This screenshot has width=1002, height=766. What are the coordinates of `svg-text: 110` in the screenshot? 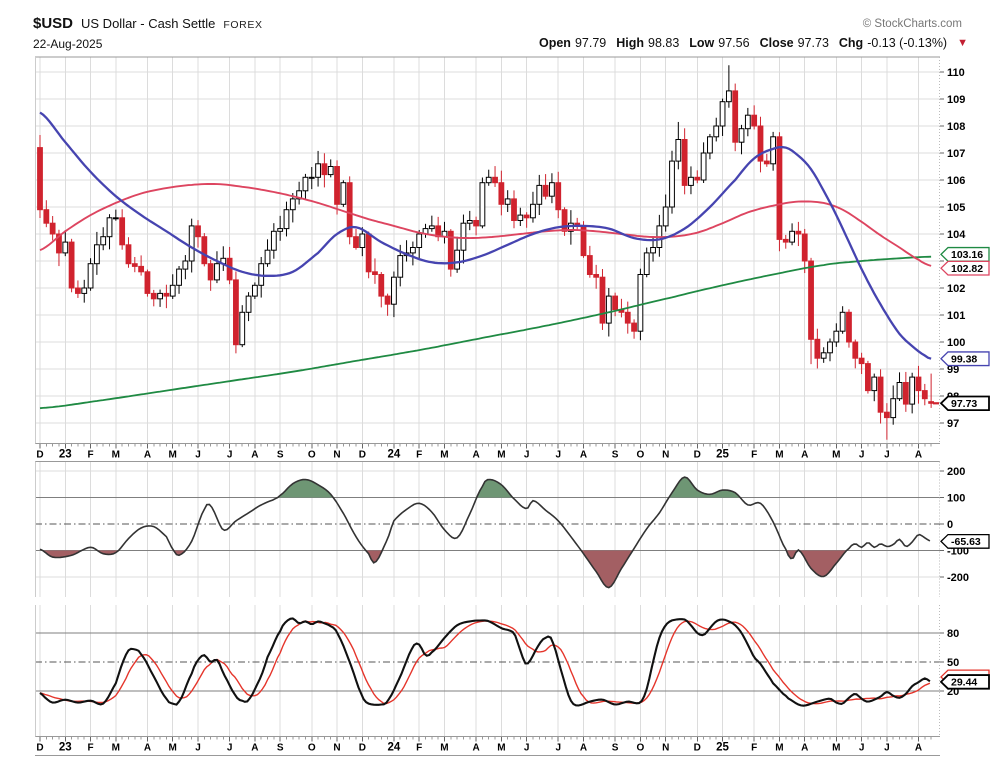 It's located at (956, 73).